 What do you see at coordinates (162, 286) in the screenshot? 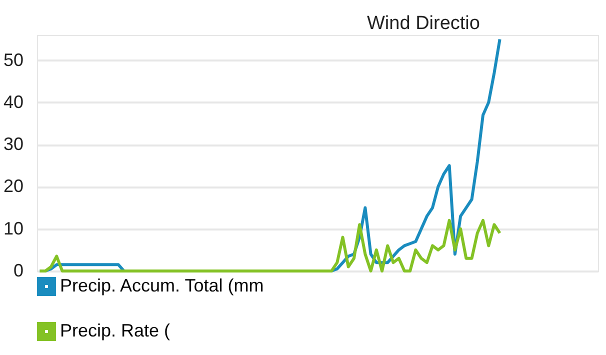
I see `legend-label: Precip. Accum. Total (mm` at bounding box center [162, 286].